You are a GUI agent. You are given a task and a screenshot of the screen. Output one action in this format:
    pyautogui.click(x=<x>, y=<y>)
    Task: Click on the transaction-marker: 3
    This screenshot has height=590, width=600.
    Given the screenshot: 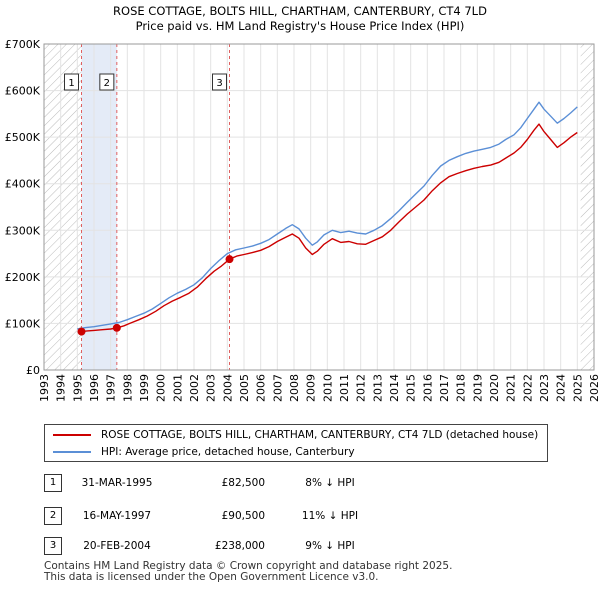 What is the action you would take?
    pyautogui.click(x=53, y=546)
    